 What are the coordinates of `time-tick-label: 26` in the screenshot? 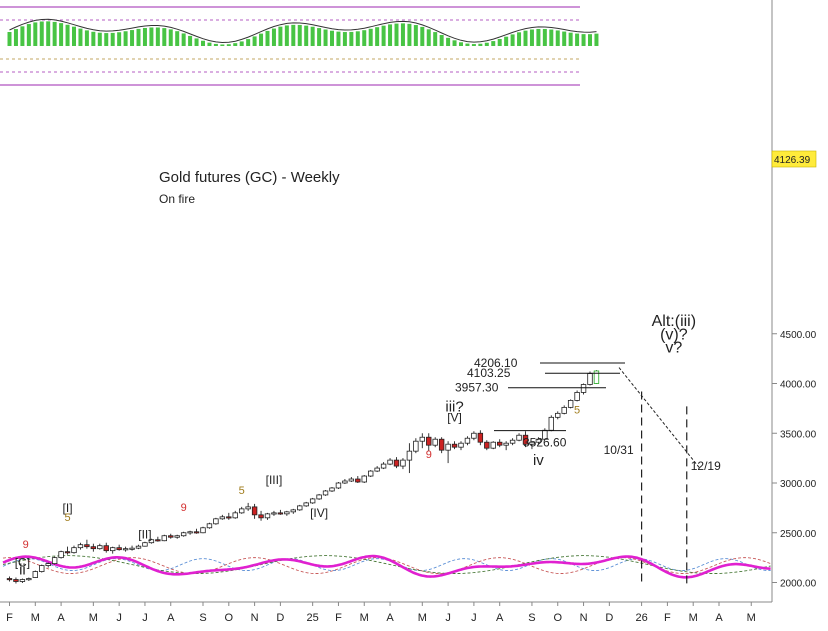 It's located at (641, 618).